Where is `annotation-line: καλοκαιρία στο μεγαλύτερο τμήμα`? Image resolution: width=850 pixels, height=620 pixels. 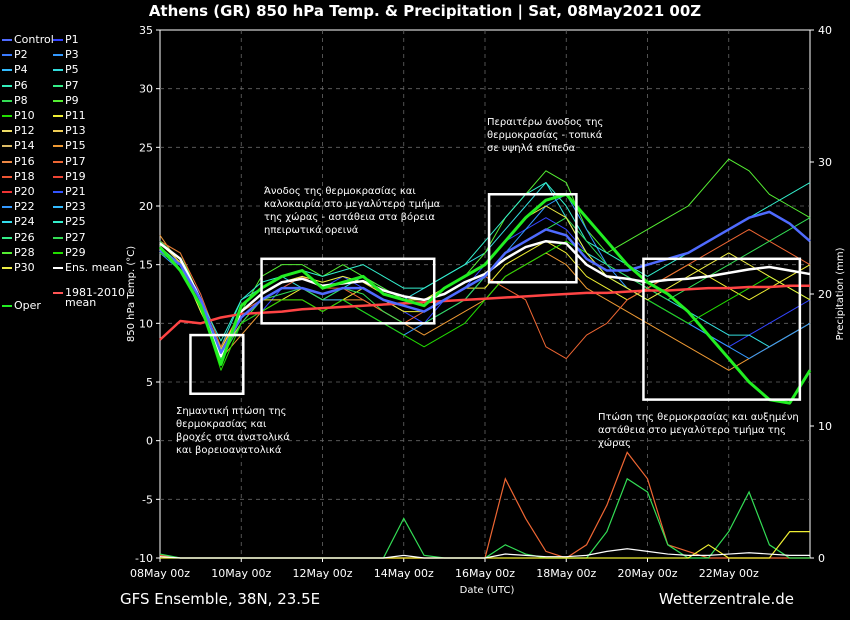
annotation-line: καλοκαιρία στο μεγαλύτερο τμήμα is located at coordinates (352, 204).